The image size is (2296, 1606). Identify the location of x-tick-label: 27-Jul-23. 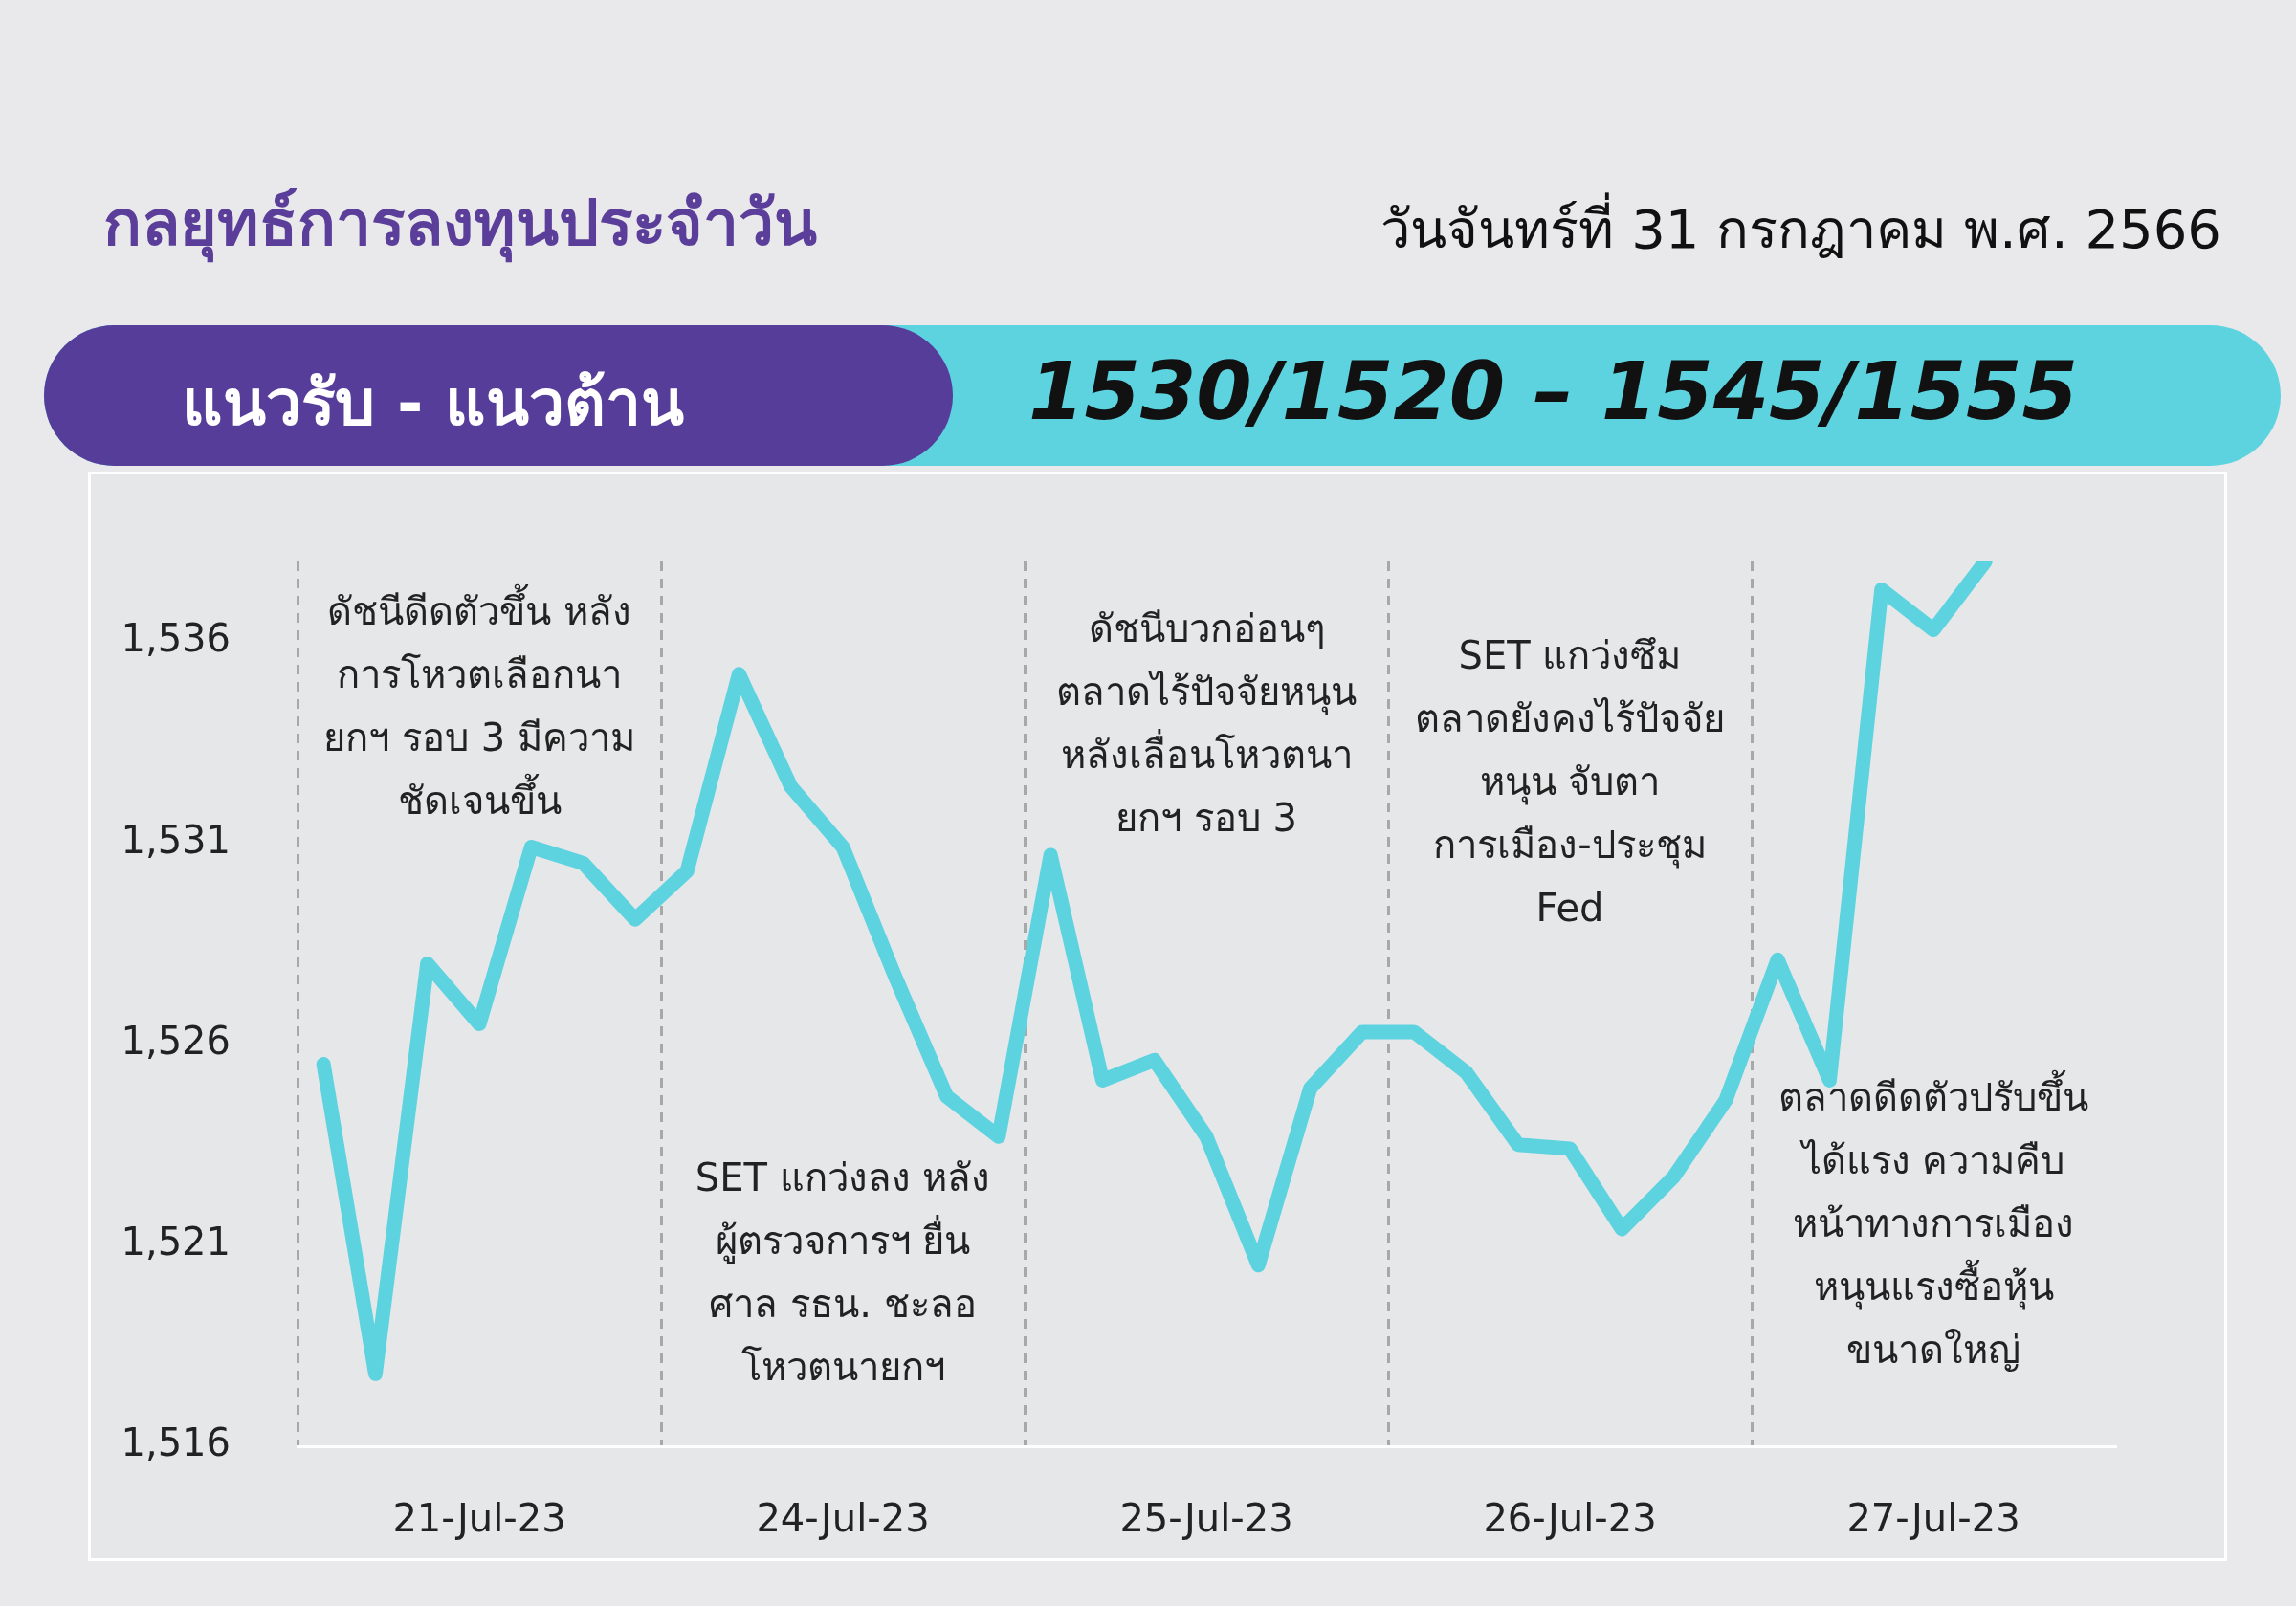
(1933, 1518).